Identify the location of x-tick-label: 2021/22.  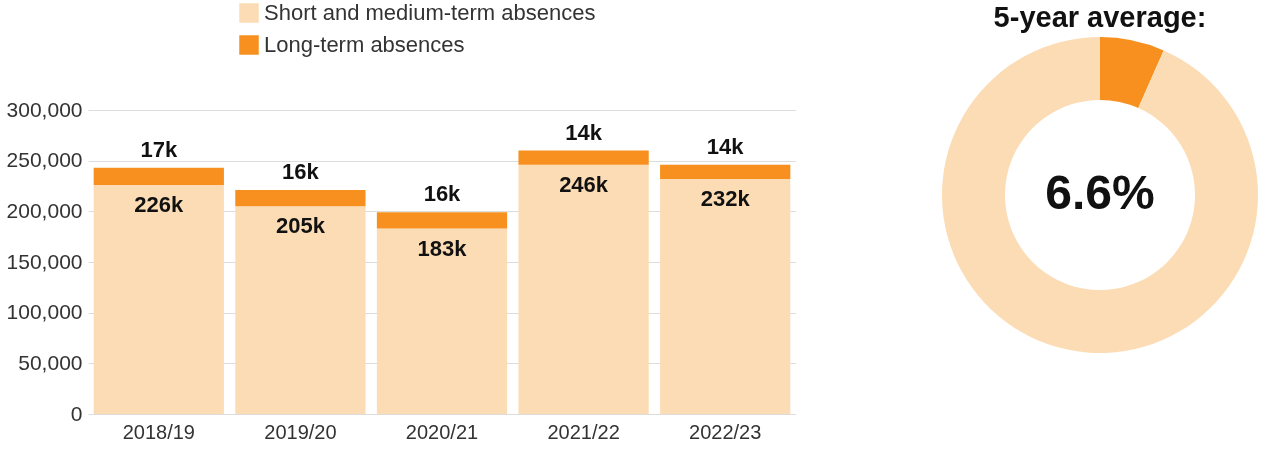
(583, 431).